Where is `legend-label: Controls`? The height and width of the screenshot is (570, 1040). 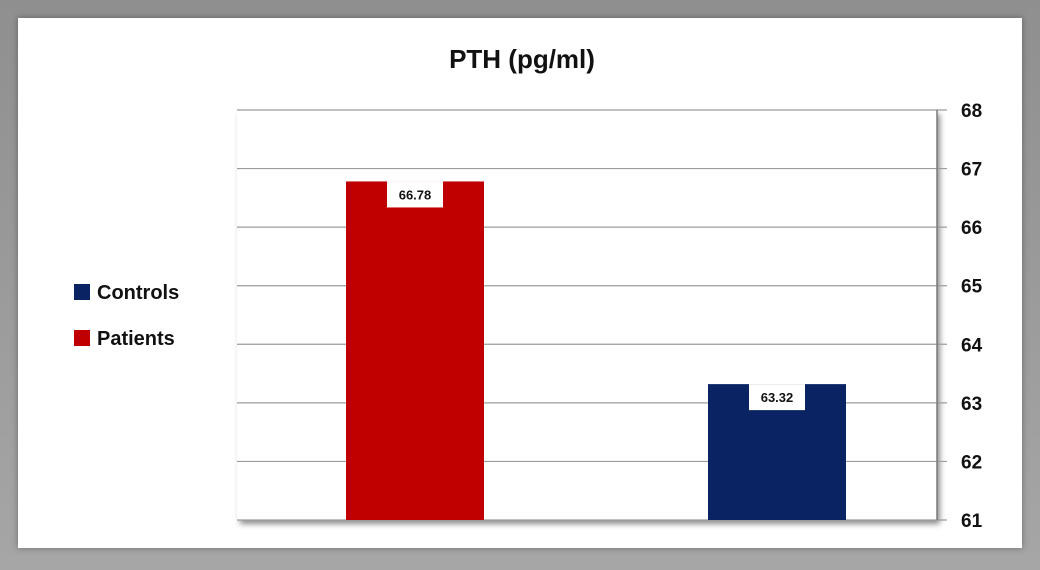 legend-label: Controls is located at coordinates (138, 293).